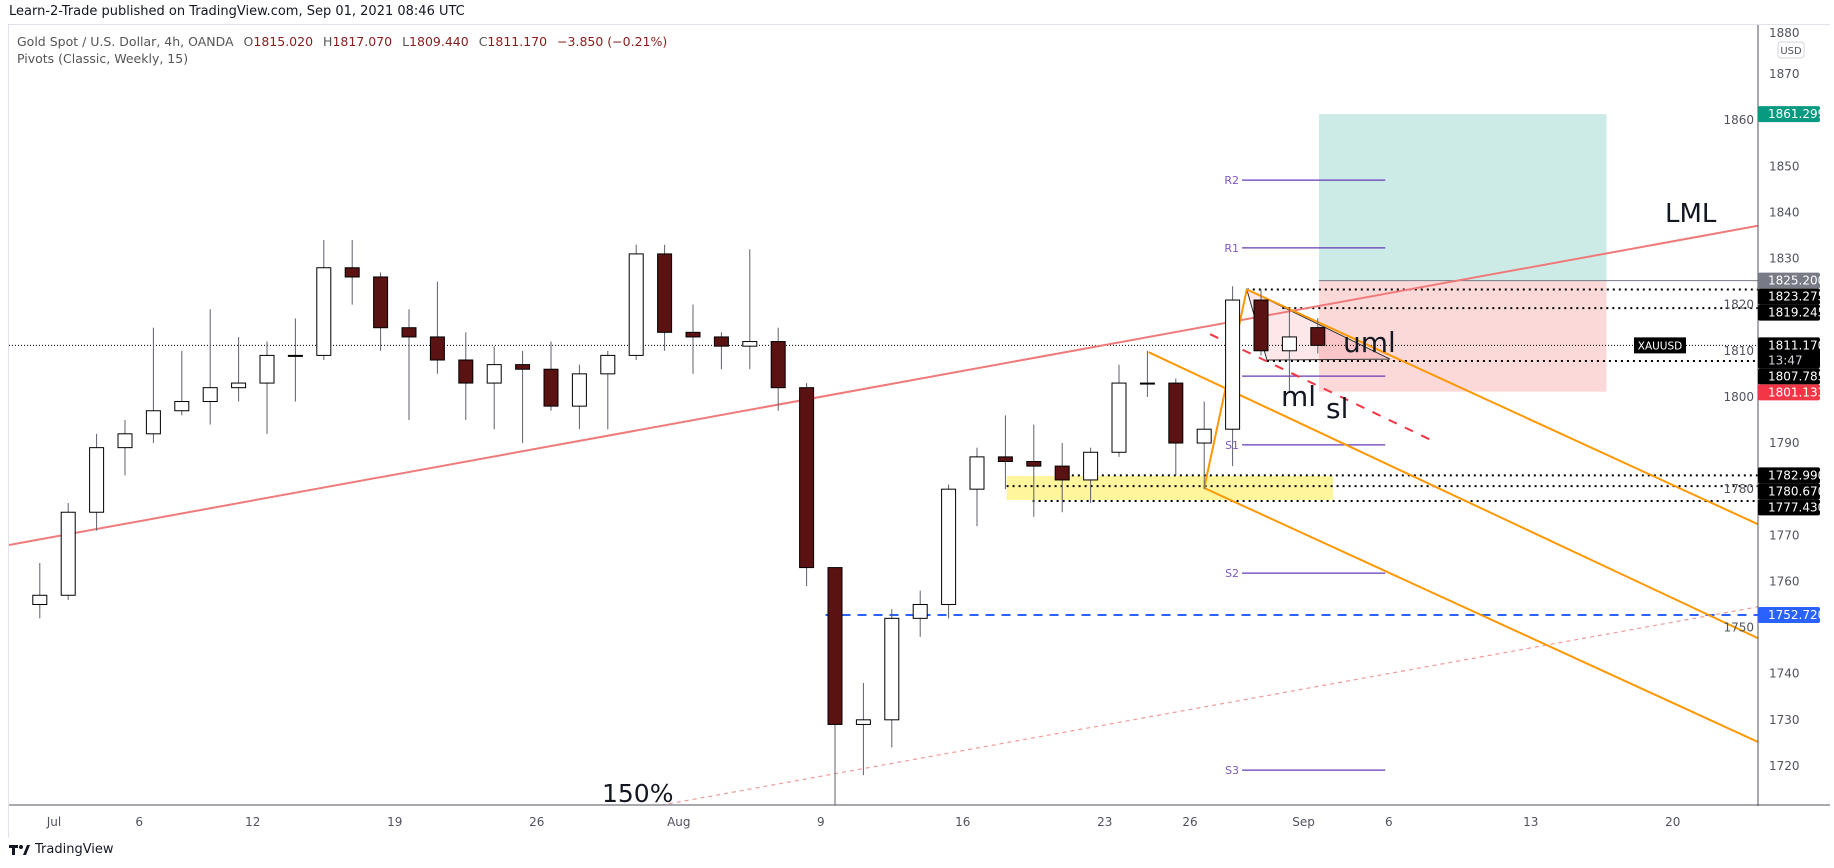 The image size is (1834, 868). I want to click on price-tick-label: 1840, so click(1784, 212).